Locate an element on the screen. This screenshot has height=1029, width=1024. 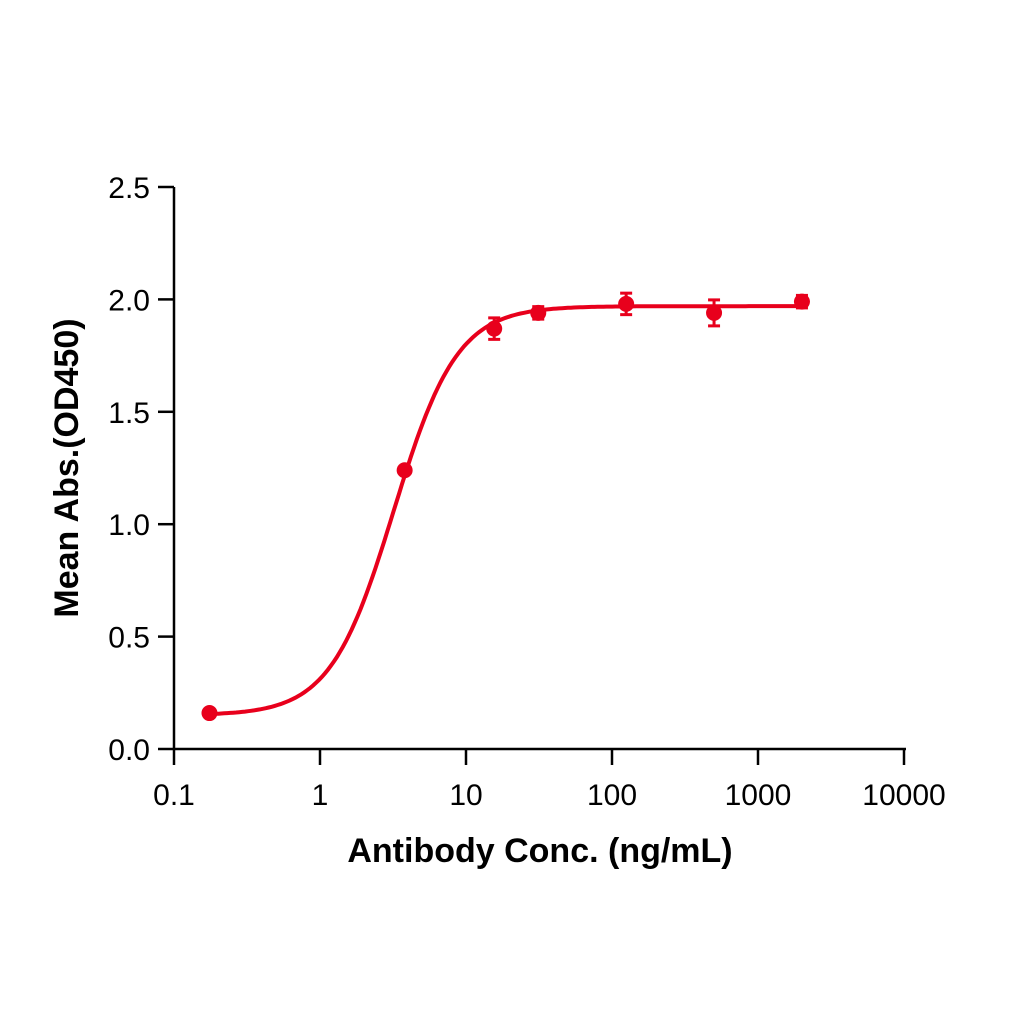
x-tick-label: 100 is located at coordinates (612, 795).